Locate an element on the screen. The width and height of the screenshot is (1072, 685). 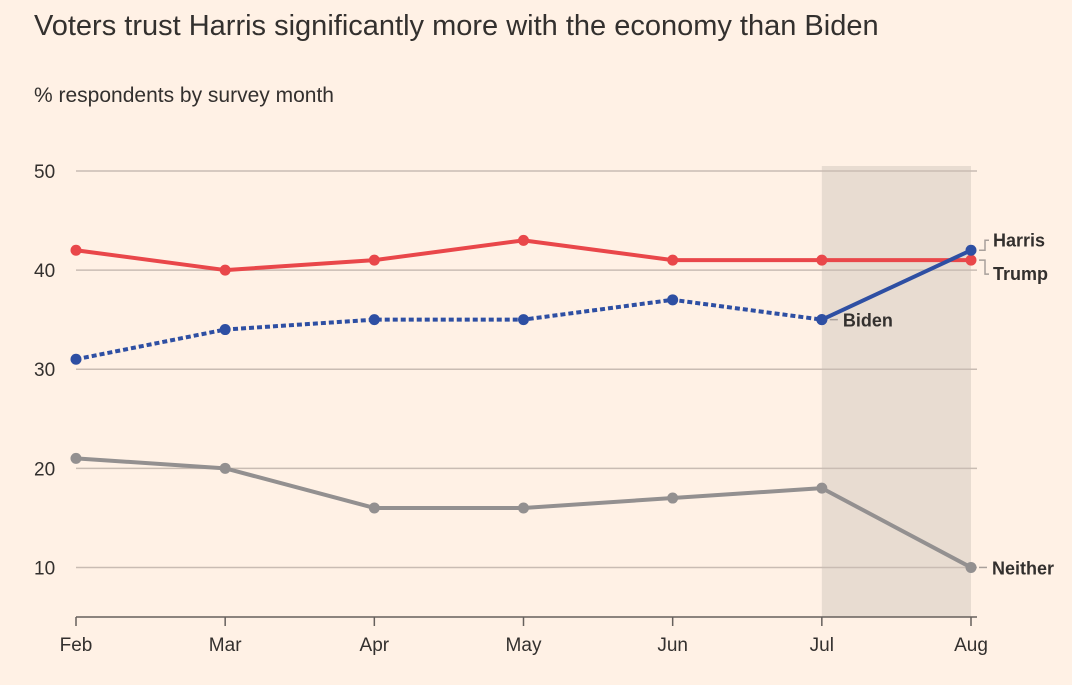
data-point-biden-may is located at coordinates (523, 320).